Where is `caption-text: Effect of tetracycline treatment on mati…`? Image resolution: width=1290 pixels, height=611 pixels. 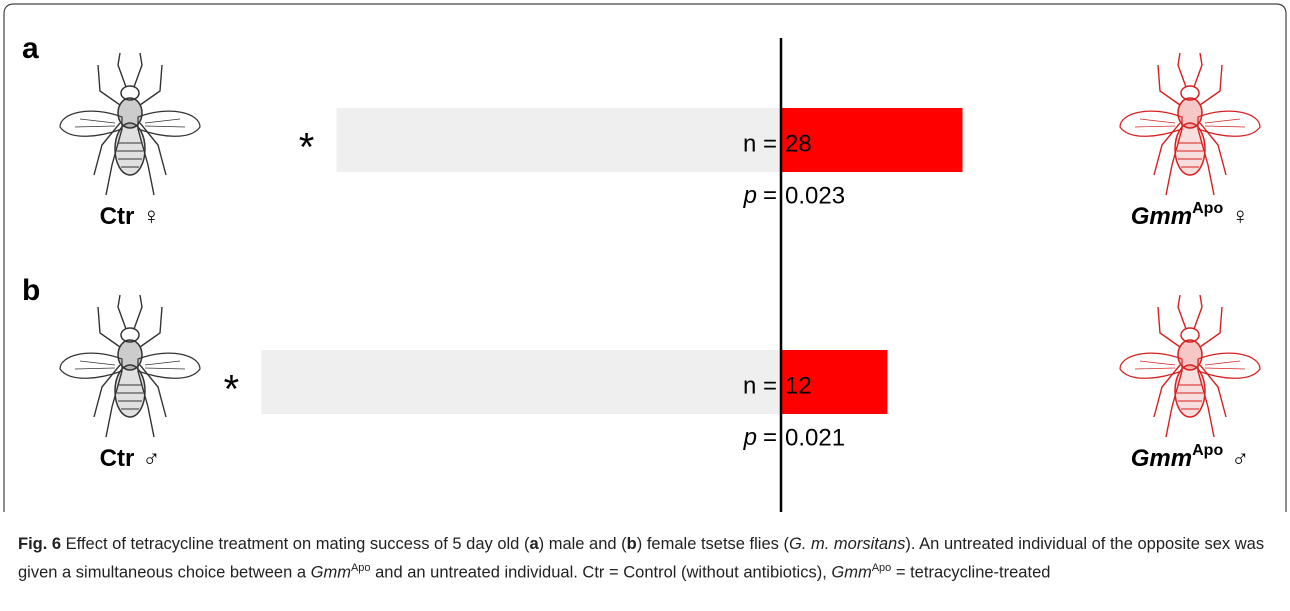
caption-text: Effect of tetracycline treatment on mati… is located at coordinates (295, 544).